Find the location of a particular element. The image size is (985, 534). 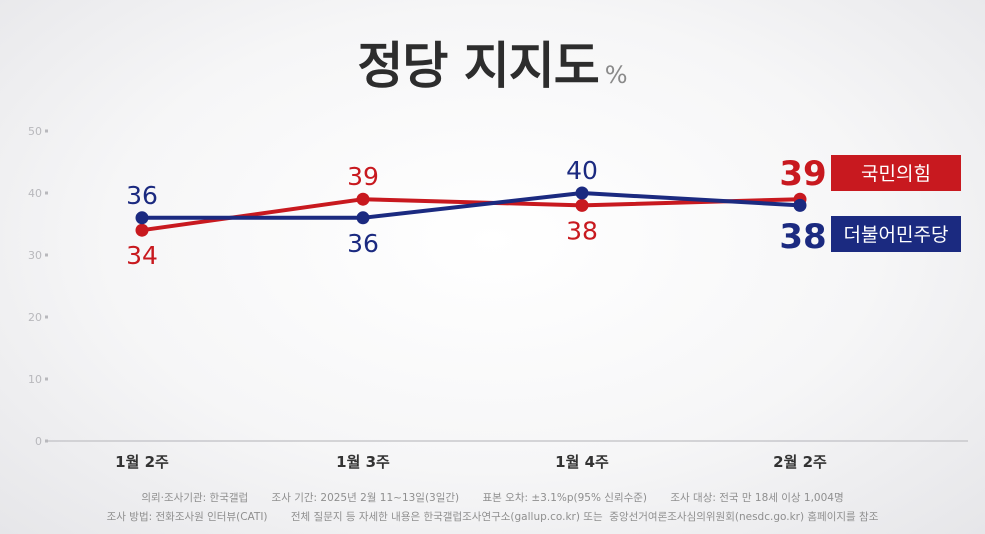

unit-label: % is located at coordinates (616, 75).